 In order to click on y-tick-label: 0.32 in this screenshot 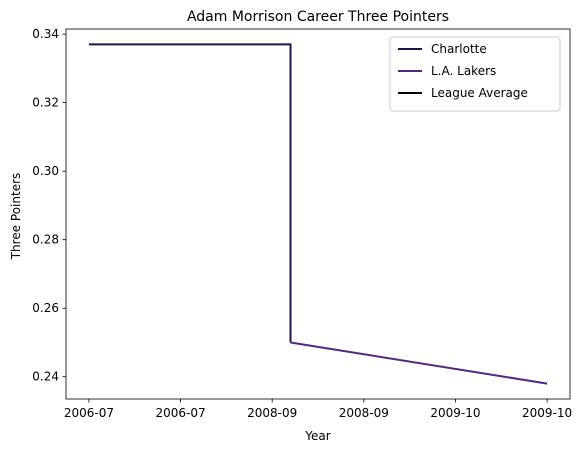, I will do `click(45, 103)`.